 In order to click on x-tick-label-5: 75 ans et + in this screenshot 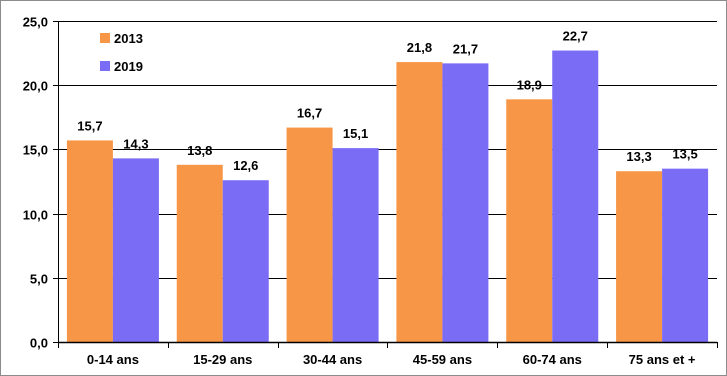, I will do `click(662, 359)`.